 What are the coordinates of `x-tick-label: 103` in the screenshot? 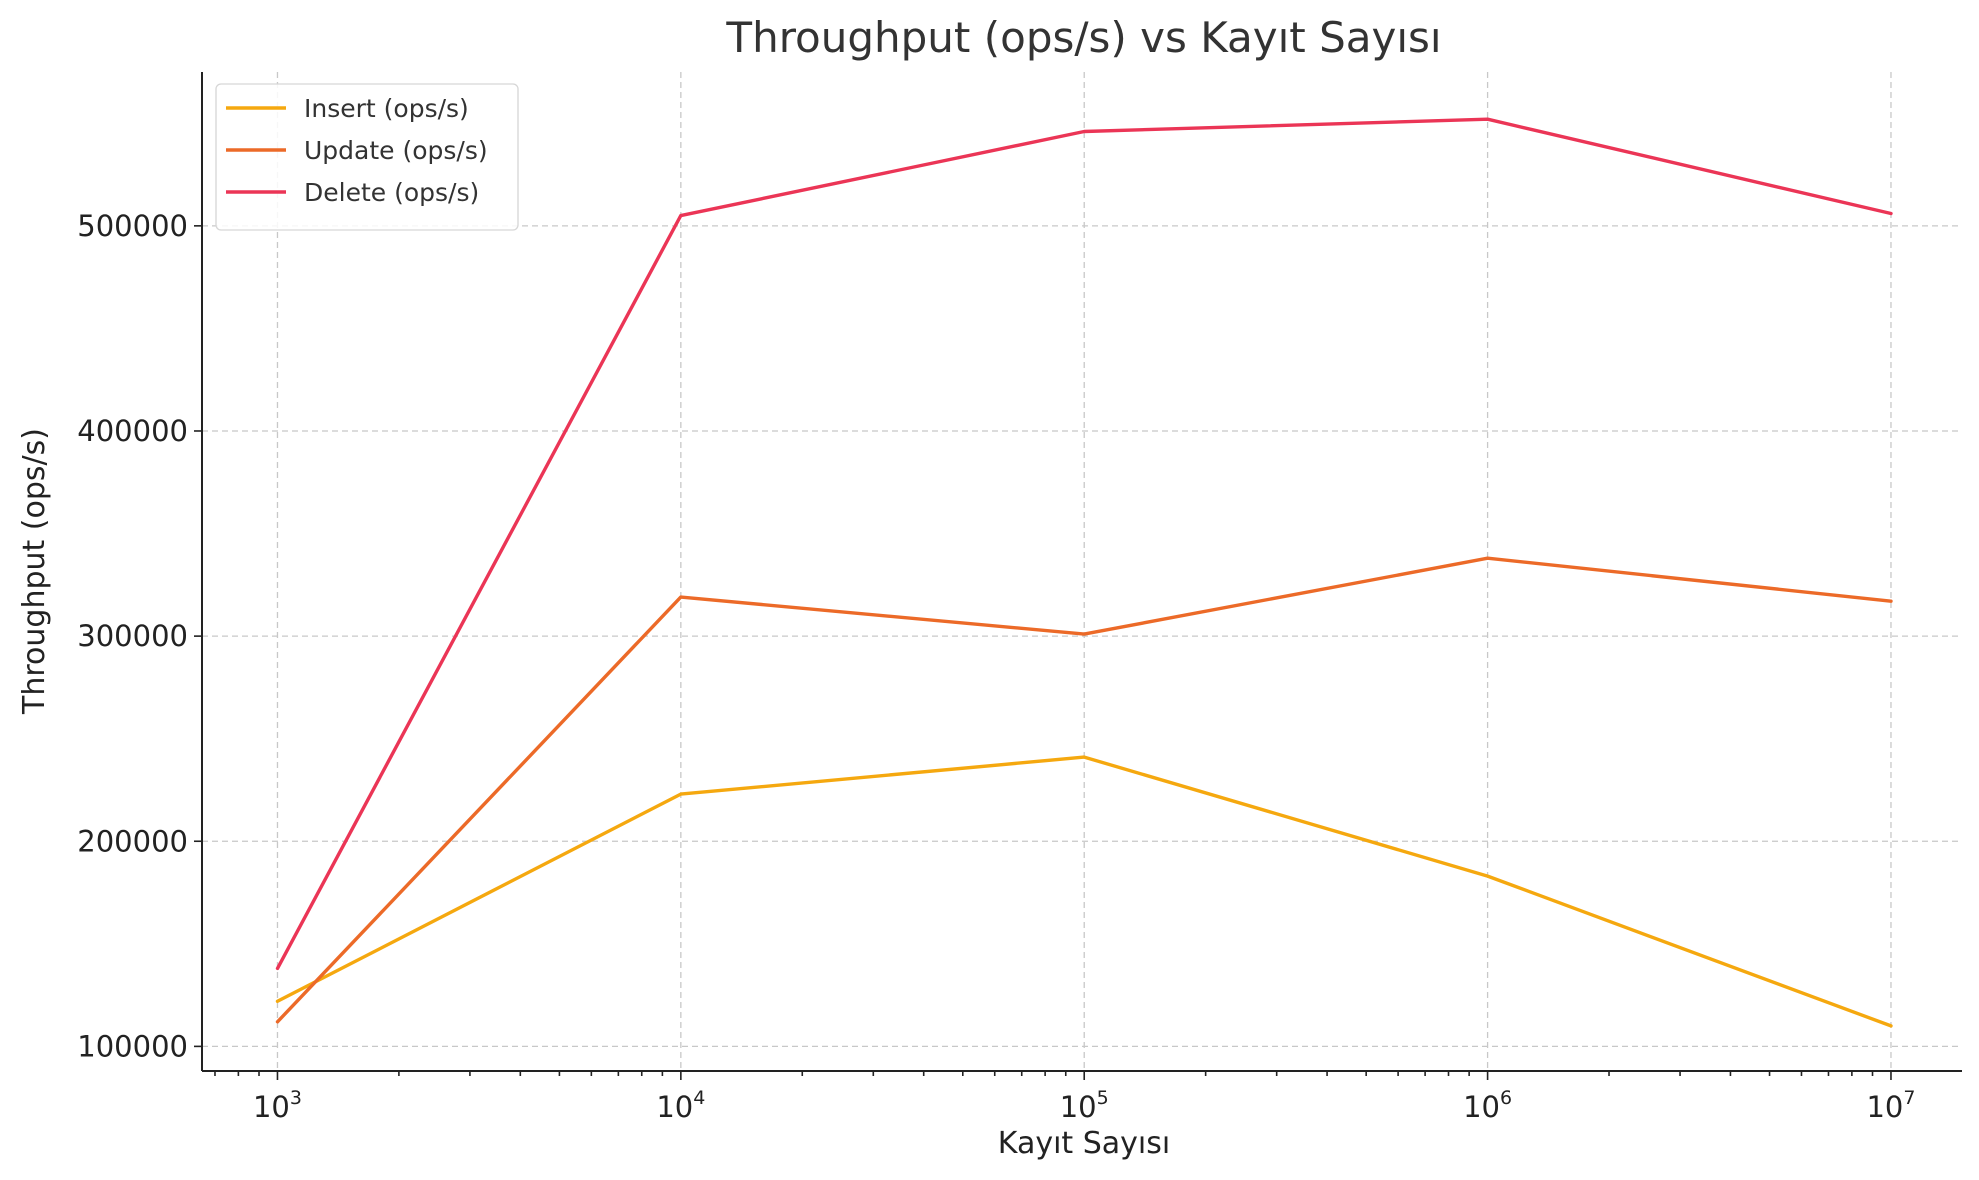 It's located at (277, 1105).